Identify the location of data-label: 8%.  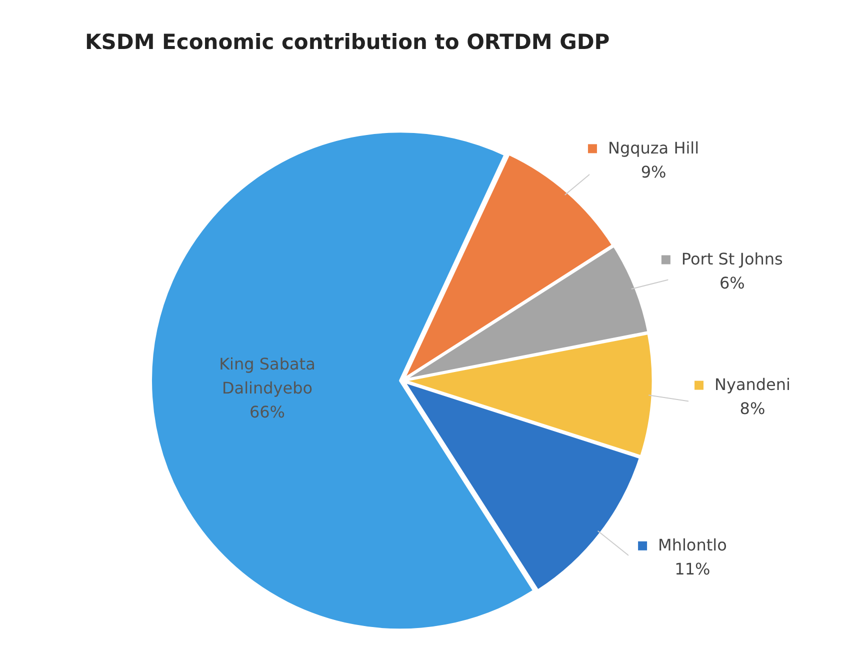
(753, 408).